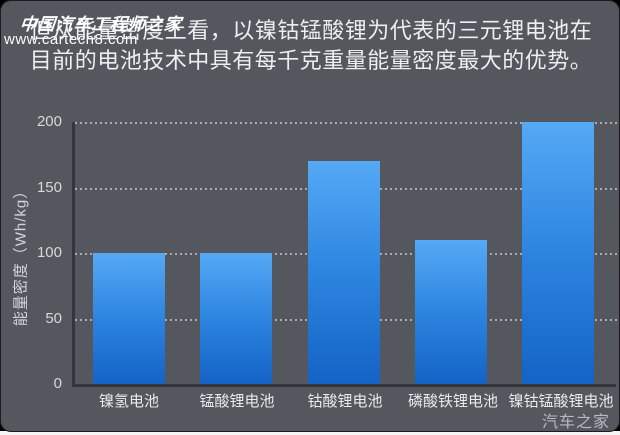 This screenshot has height=435, width=620. I want to click on bar-钴酸锂电池, so click(343, 272).